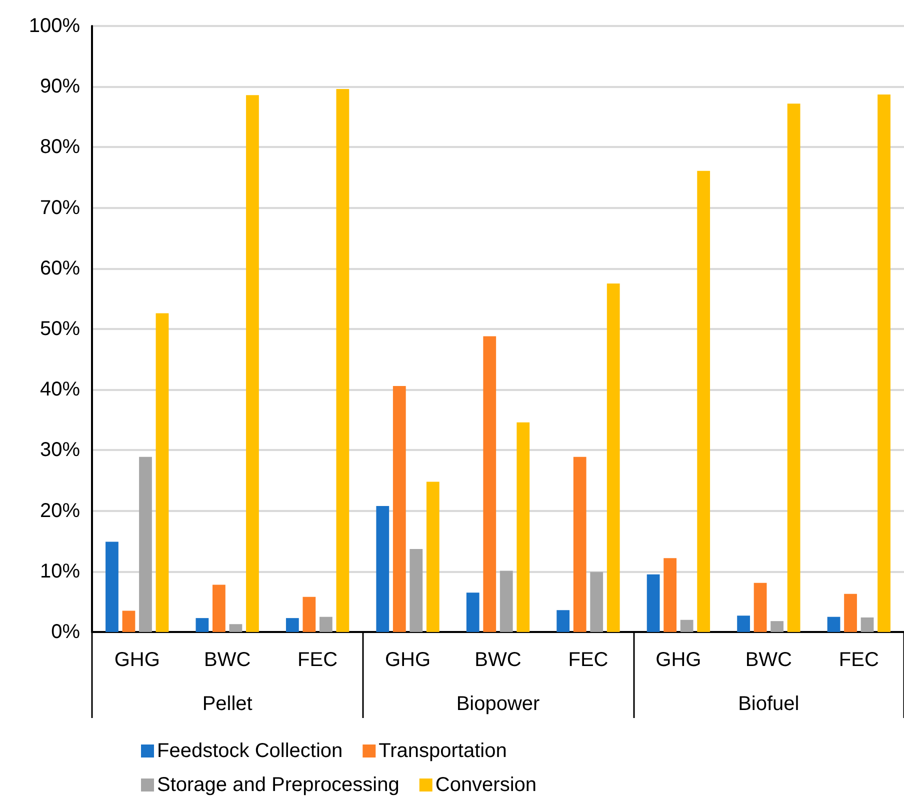  I want to click on y-tick-label: 30%, so click(60, 450).